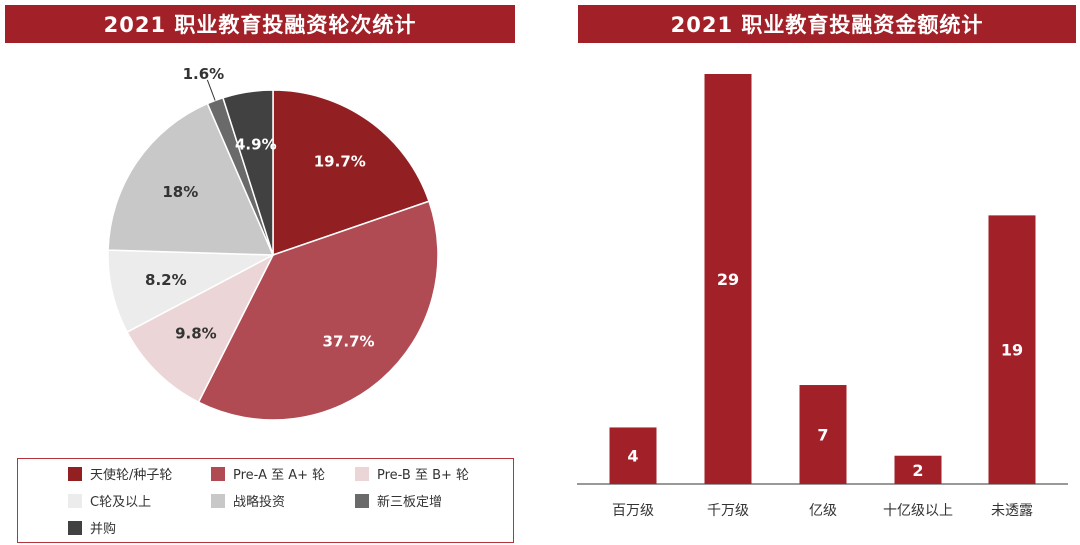 The height and width of the screenshot is (545, 1080). I want to click on pie-chart-title: 2021 职业教育投融资轮次统计, so click(260, 24).